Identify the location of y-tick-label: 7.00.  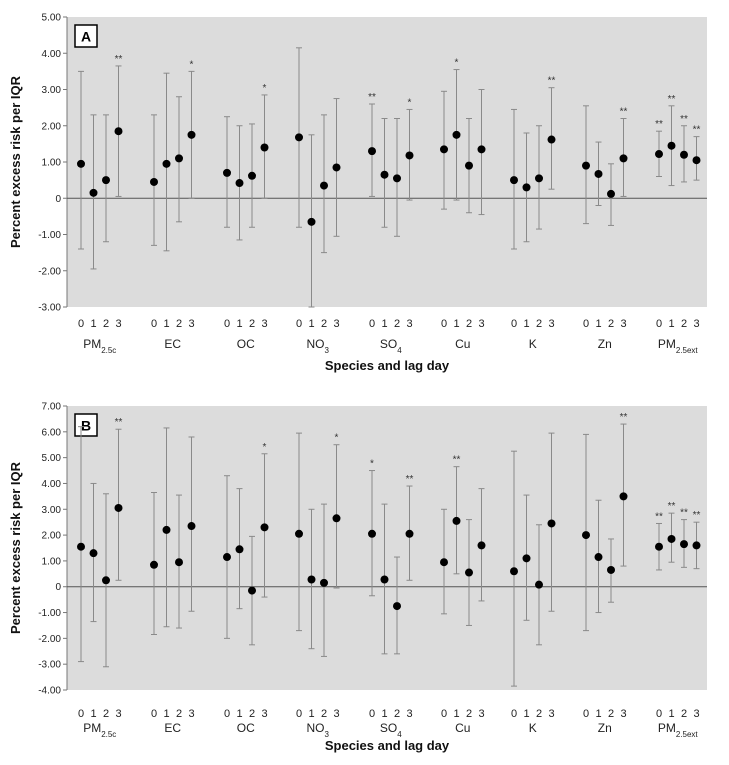
(52, 407).